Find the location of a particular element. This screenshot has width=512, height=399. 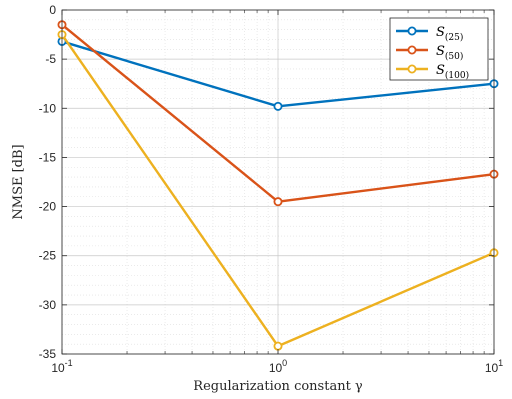

legend: S(25)S(50)S(100) is located at coordinates (439, 49).